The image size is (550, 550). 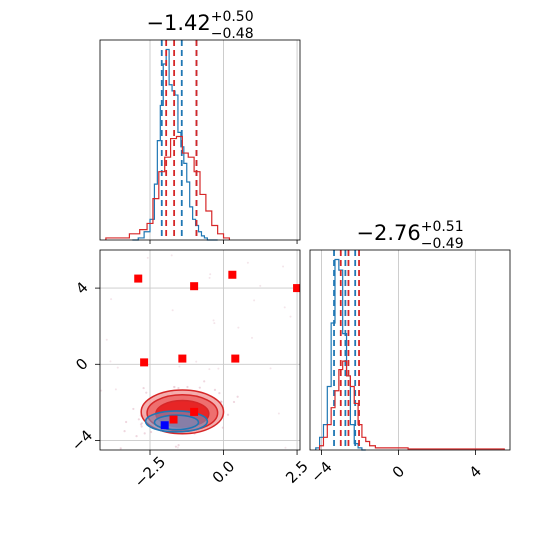 I want to click on x-tick-label: 0, so click(x=398, y=471).